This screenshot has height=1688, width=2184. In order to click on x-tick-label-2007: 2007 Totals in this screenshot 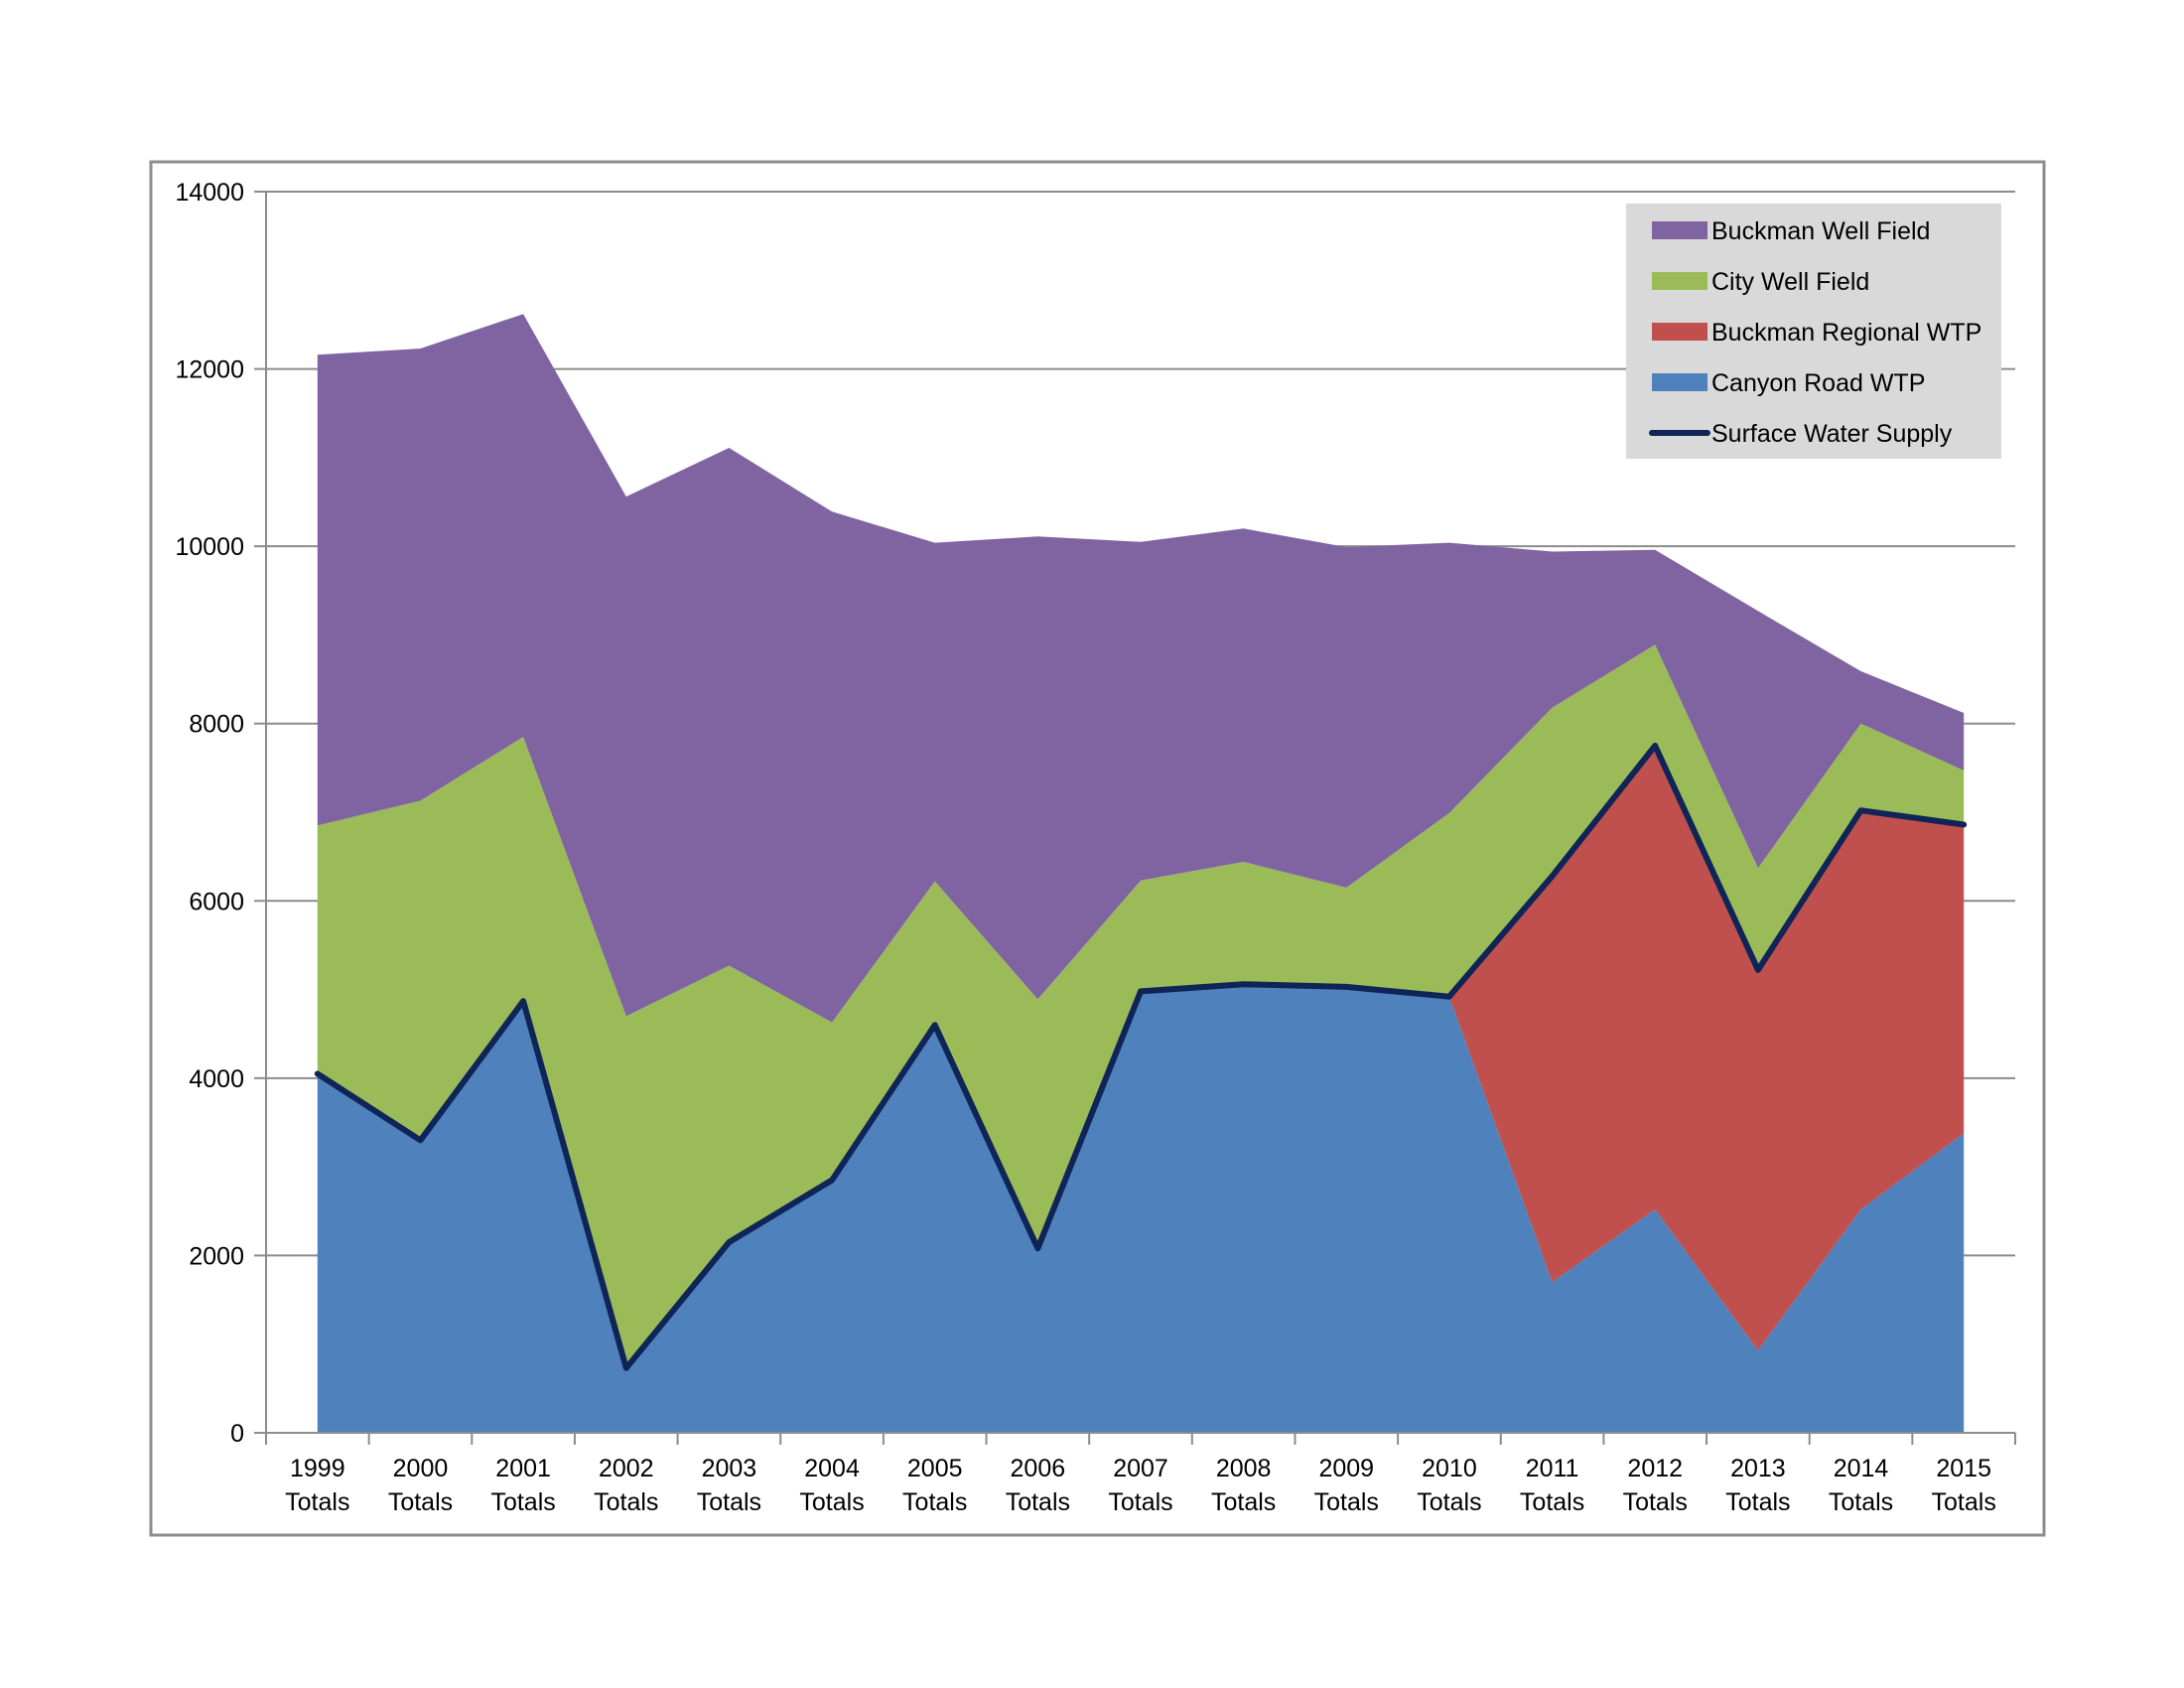, I will do `click(1140, 1485)`.